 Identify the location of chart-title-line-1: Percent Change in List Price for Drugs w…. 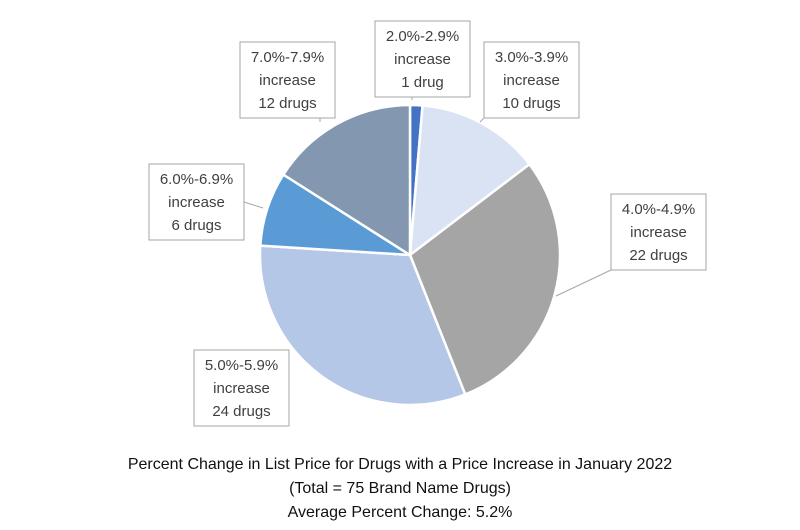
(400, 464).